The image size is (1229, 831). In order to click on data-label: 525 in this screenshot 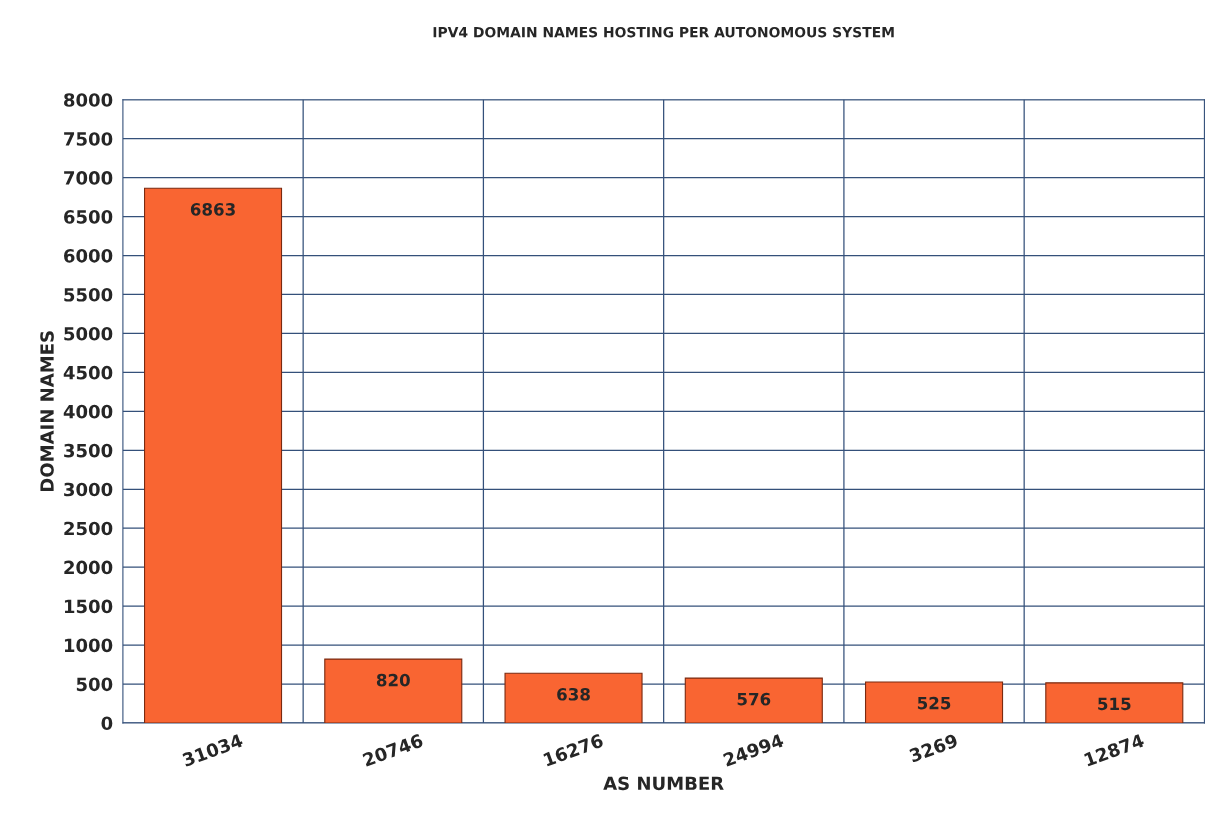, I will do `click(934, 703)`.